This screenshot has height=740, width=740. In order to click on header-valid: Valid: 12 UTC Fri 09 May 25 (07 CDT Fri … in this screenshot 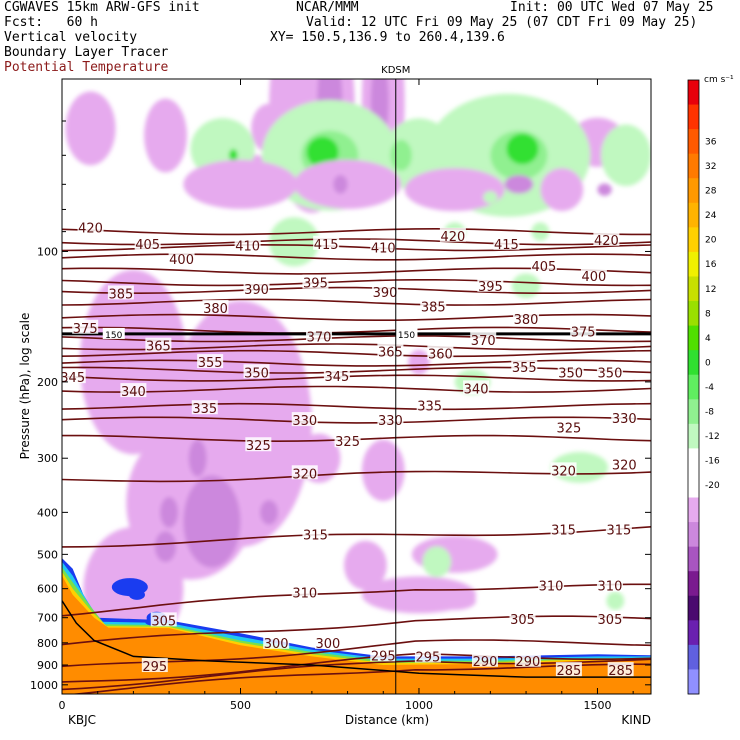, I will do `click(502, 22)`.